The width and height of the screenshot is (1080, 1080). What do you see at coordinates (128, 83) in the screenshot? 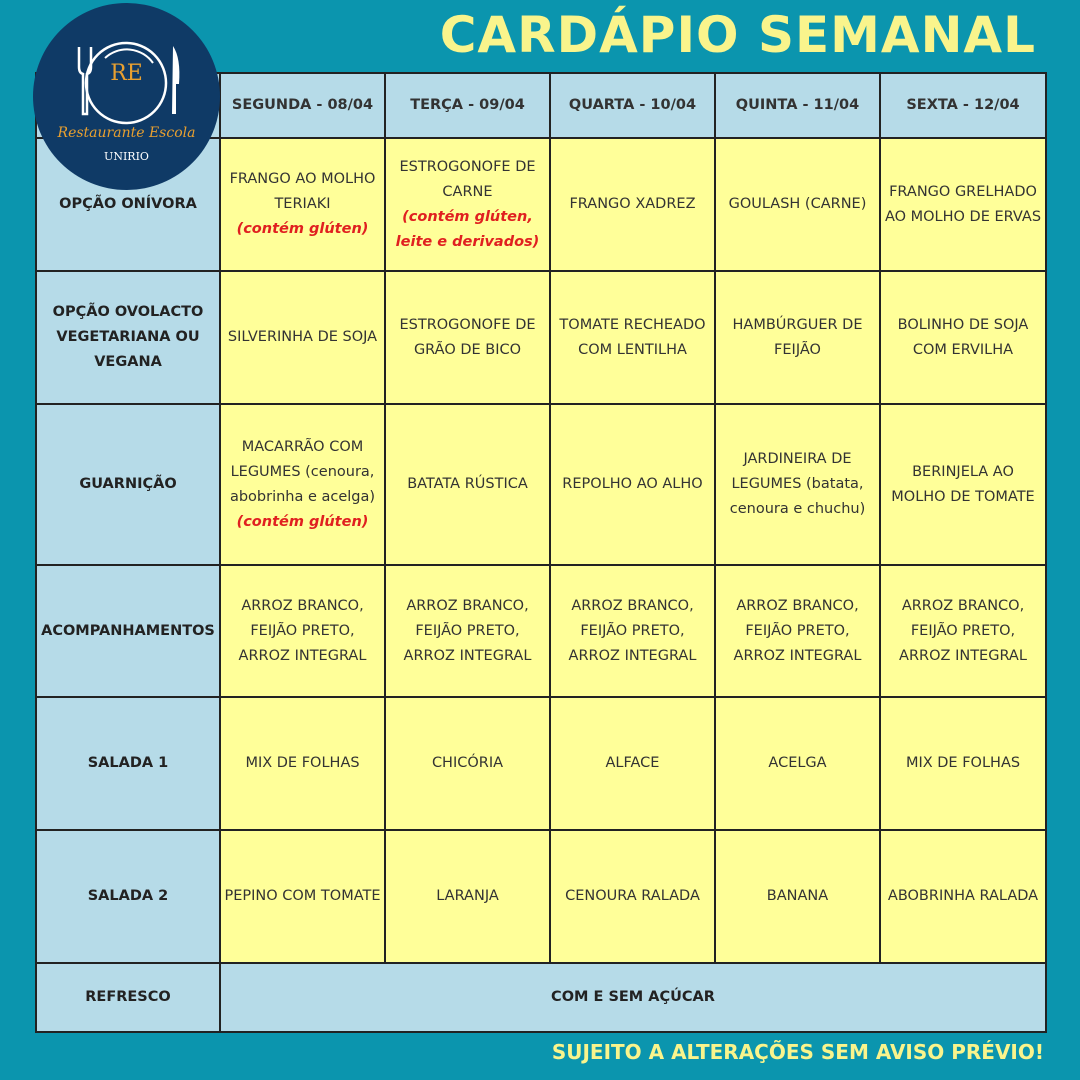
I see `plate-cutlery-icon` at bounding box center [128, 83].